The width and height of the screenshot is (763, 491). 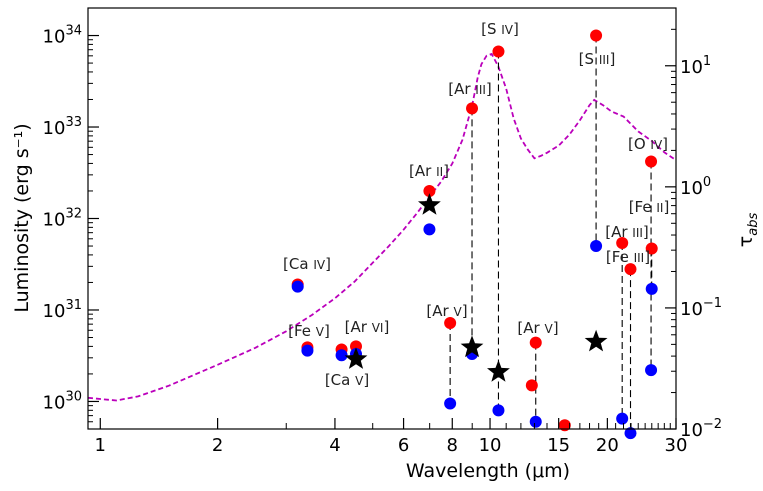 What do you see at coordinates (476, 287) in the screenshot?
I see `stars-layer` at bounding box center [476, 287].